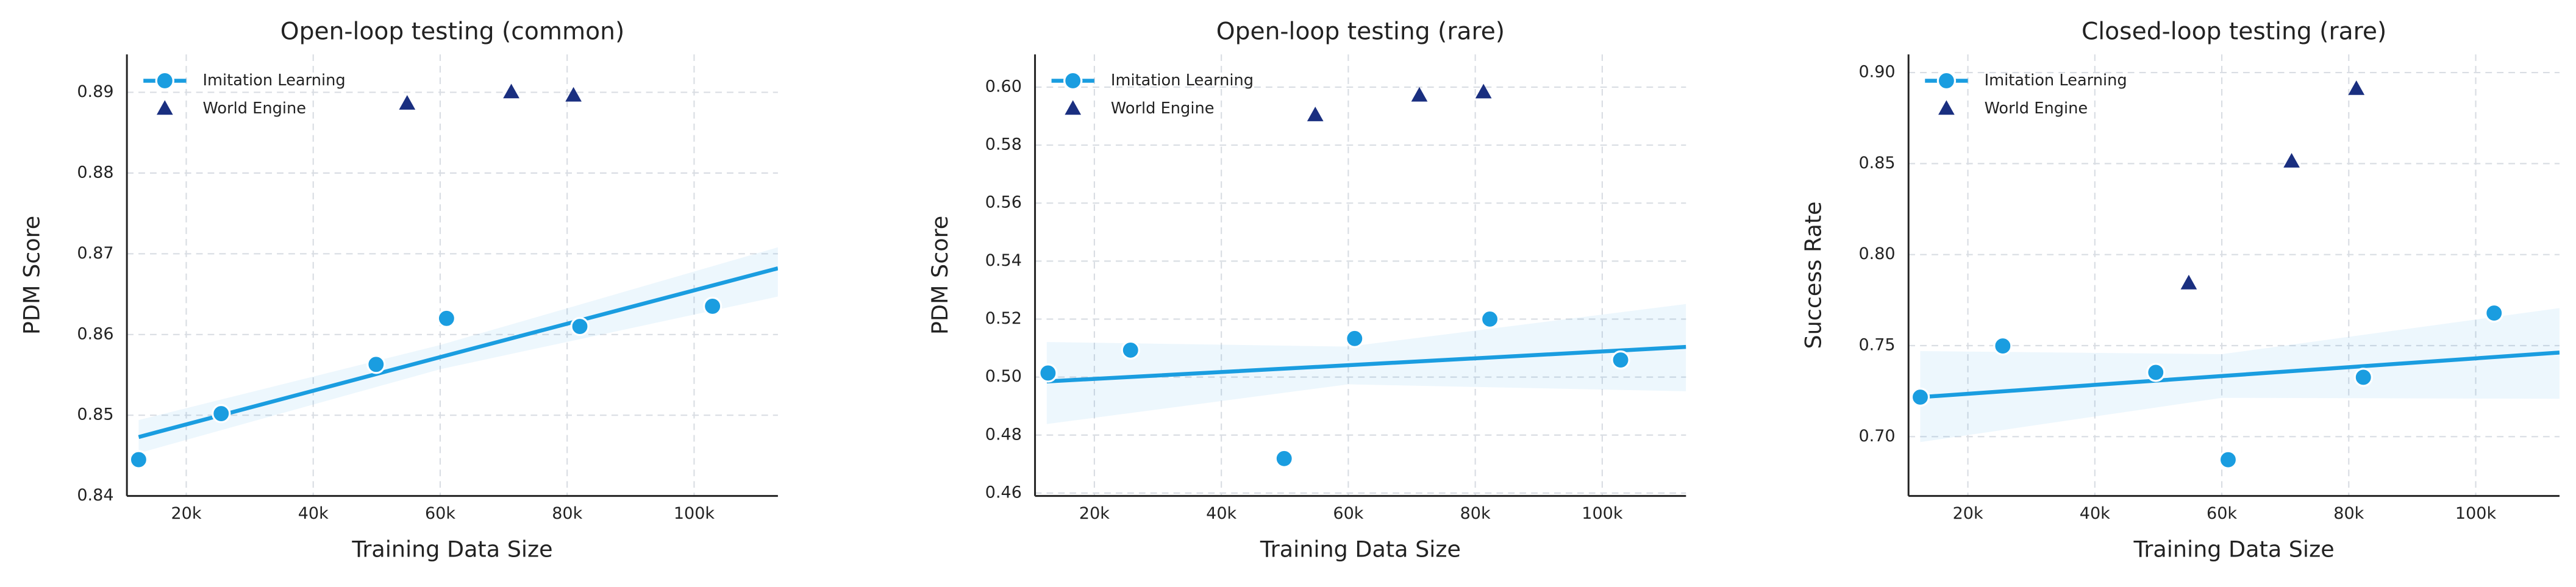 This screenshot has height=587, width=2576. Describe the element at coordinates (1813, 275) in the screenshot. I see `y-axis-label: Success Rate` at that location.